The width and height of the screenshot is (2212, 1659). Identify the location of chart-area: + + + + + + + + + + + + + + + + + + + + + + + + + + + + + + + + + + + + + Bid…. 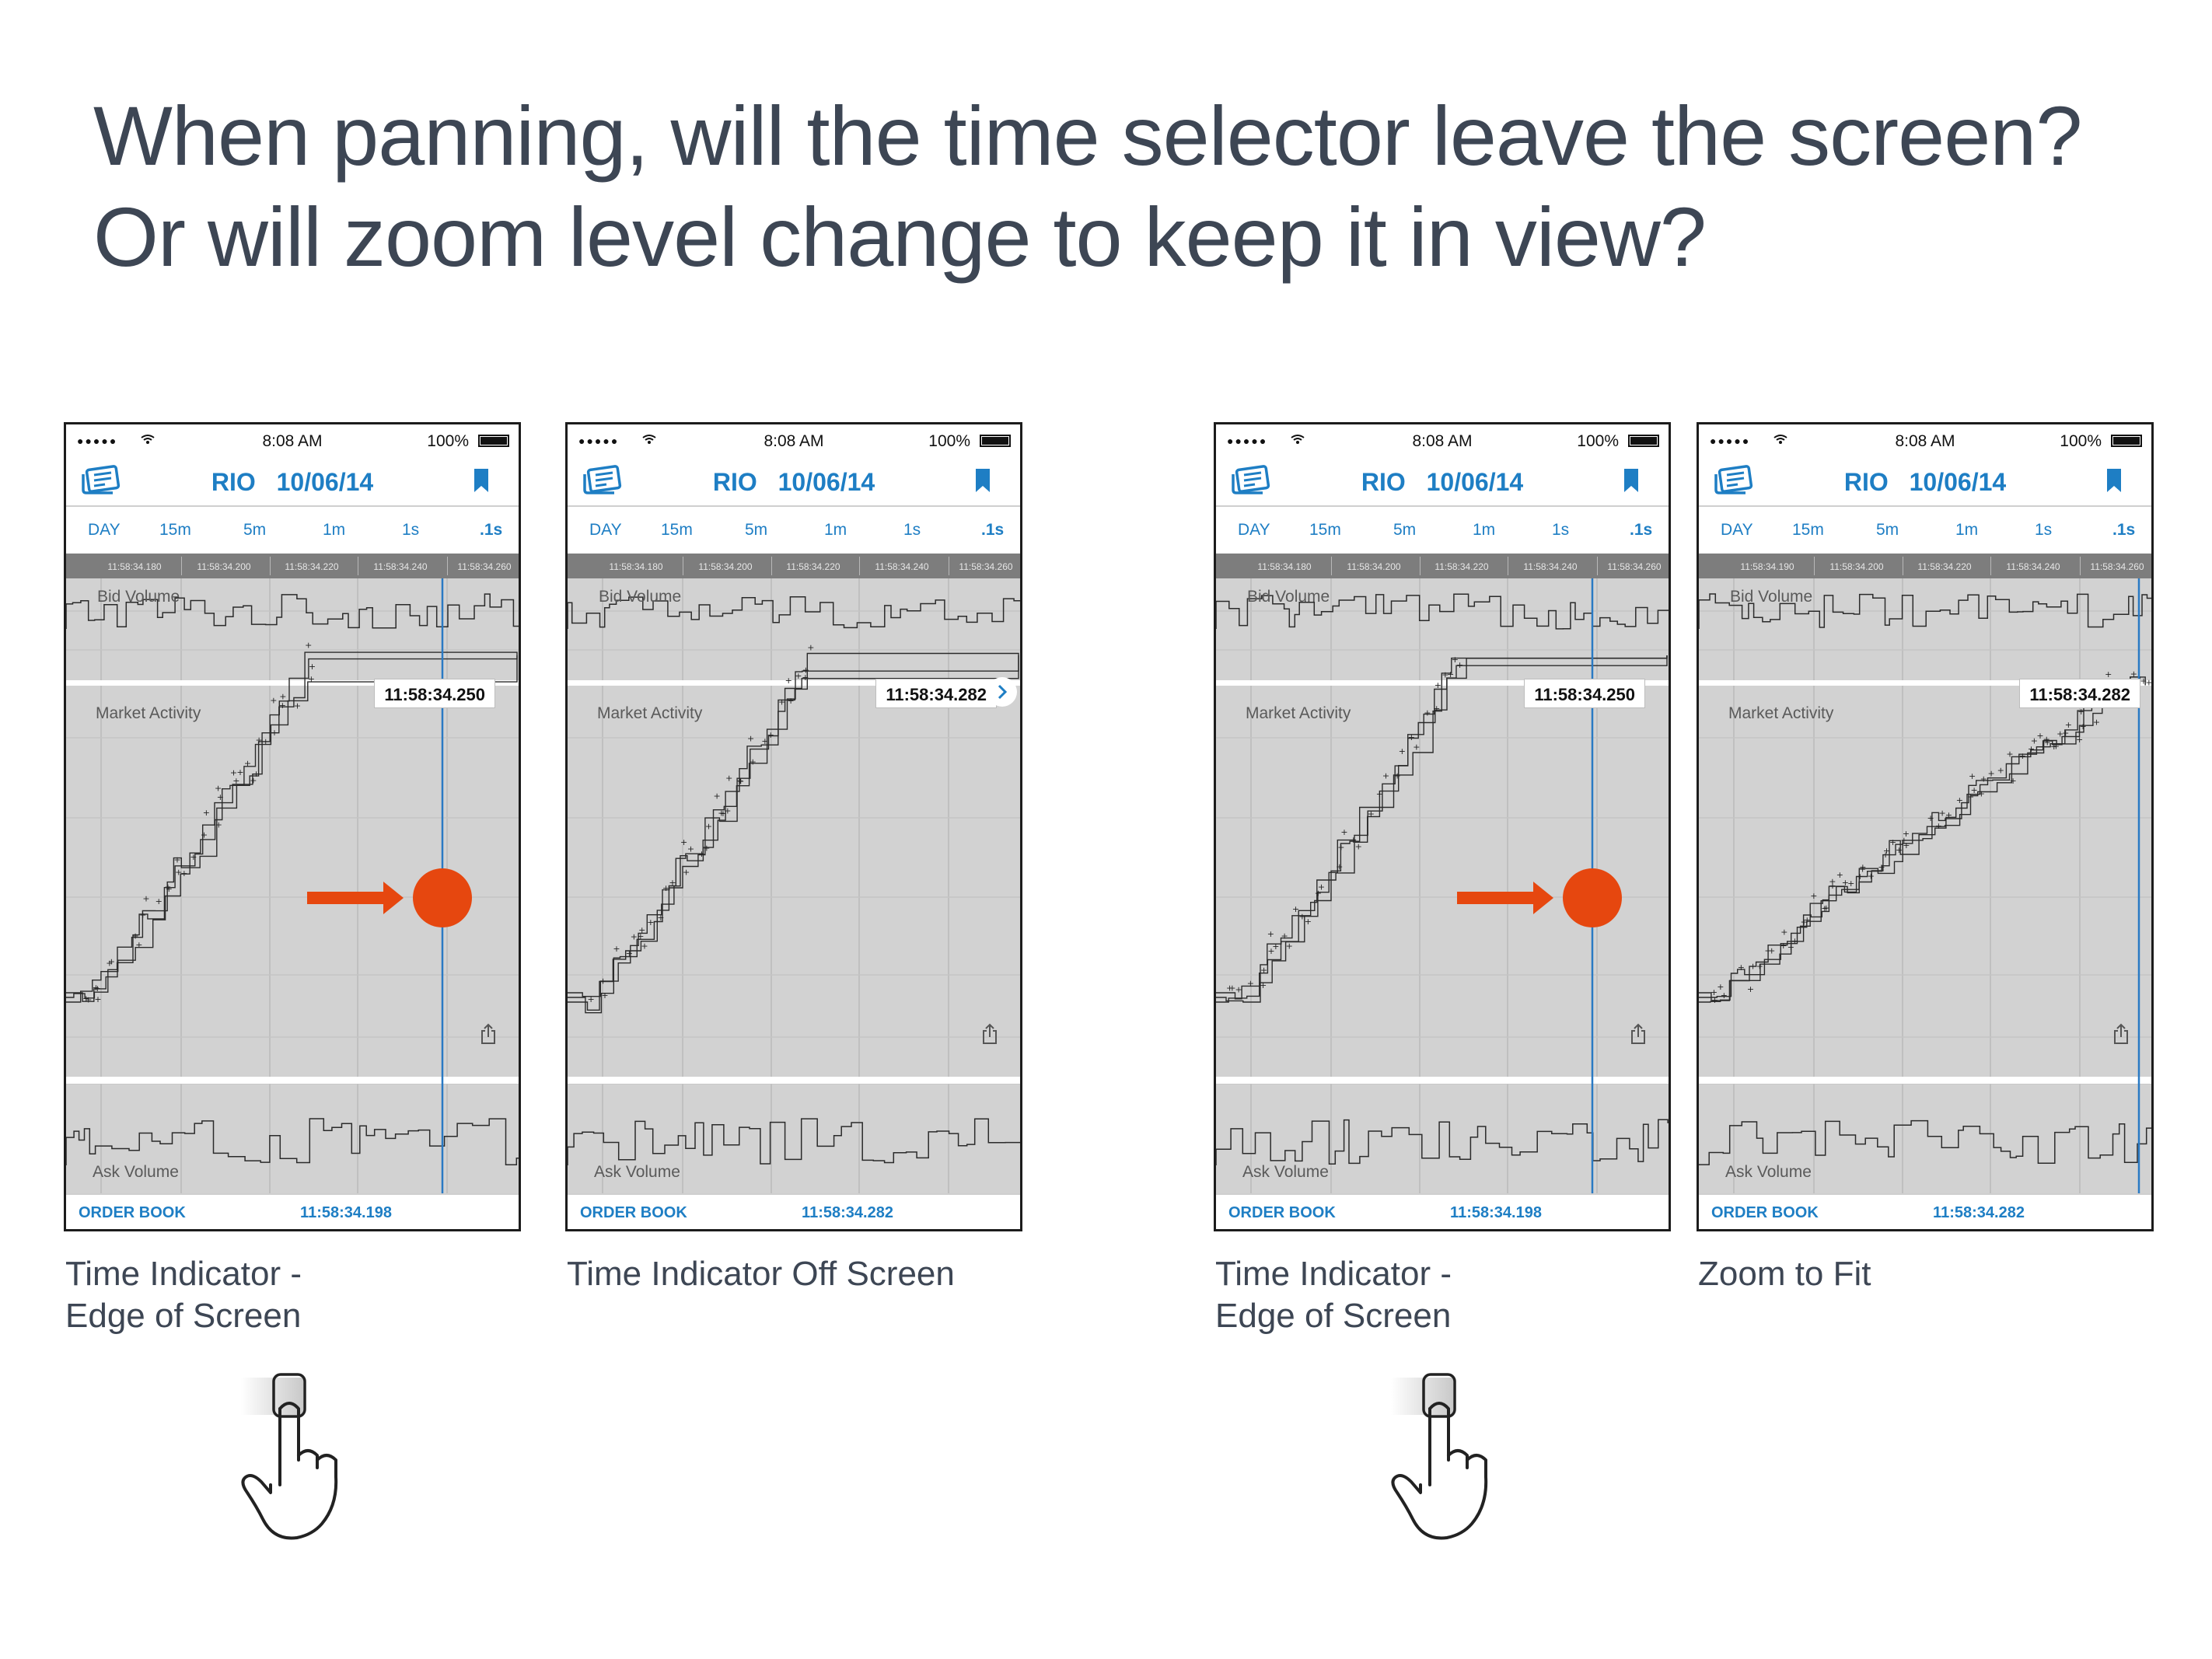
(794, 885).